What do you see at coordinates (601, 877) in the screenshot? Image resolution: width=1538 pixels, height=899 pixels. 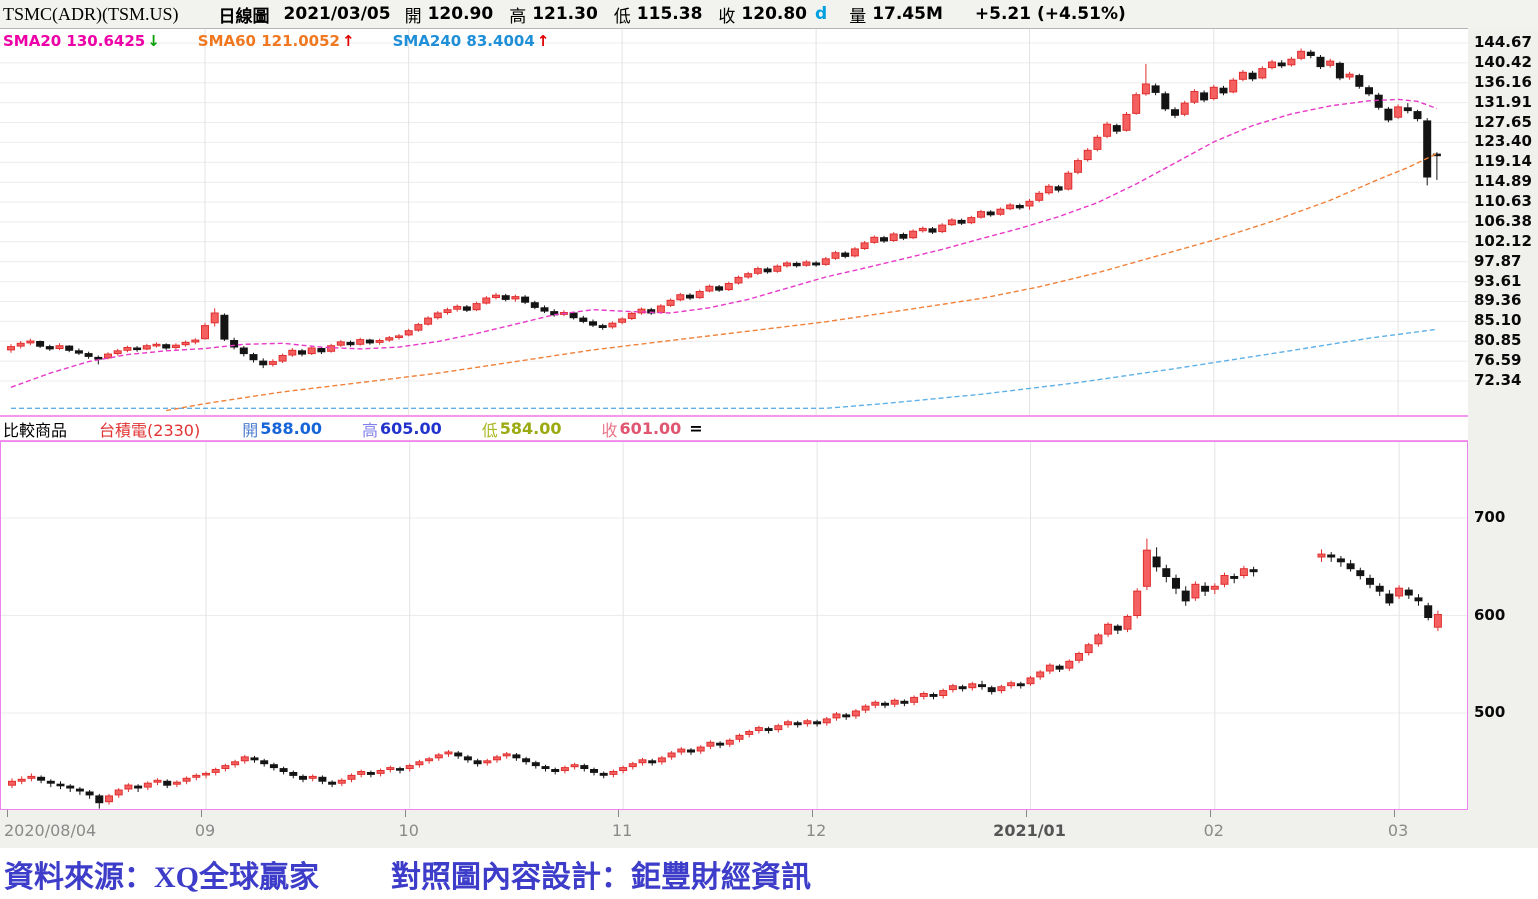 I see `design-credit: 對照圖內容設計：鉅豐財經資訊` at bounding box center [601, 877].